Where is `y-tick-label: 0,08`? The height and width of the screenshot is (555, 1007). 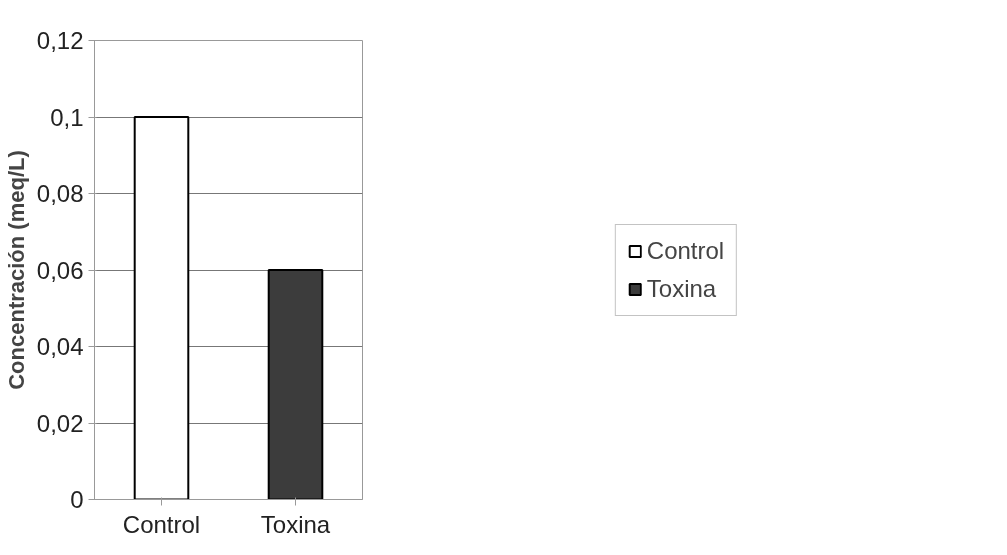
y-tick-label: 0,08 is located at coordinates (60, 193).